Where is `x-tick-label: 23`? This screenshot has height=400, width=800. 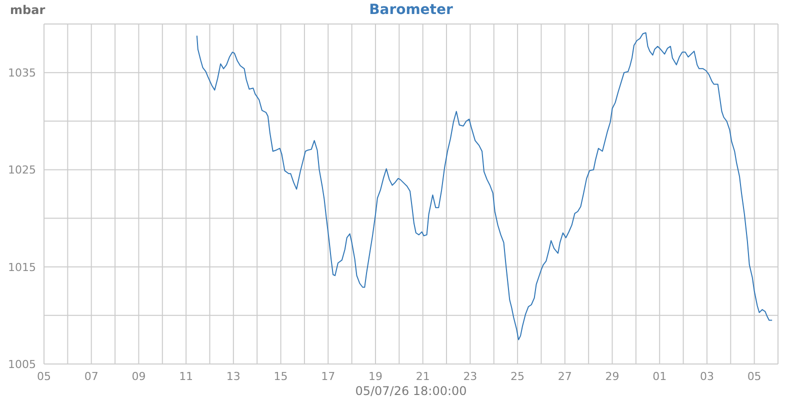
x-tick-label: 23 is located at coordinates (470, 376).